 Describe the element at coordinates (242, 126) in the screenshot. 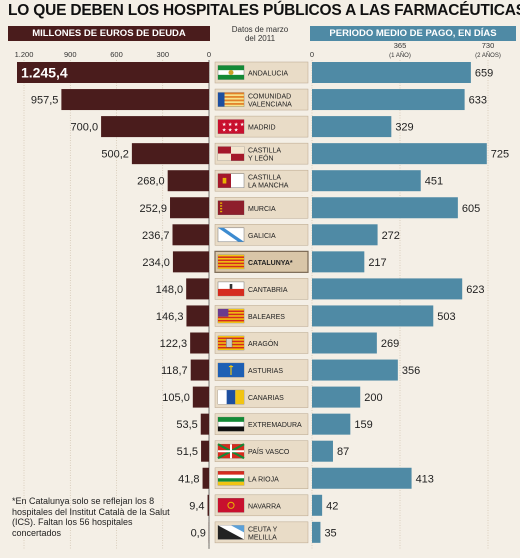

I see `chart-row: 700,0 ★ ★ ★ ★★ ★ ★ MADRID 329` at that location.